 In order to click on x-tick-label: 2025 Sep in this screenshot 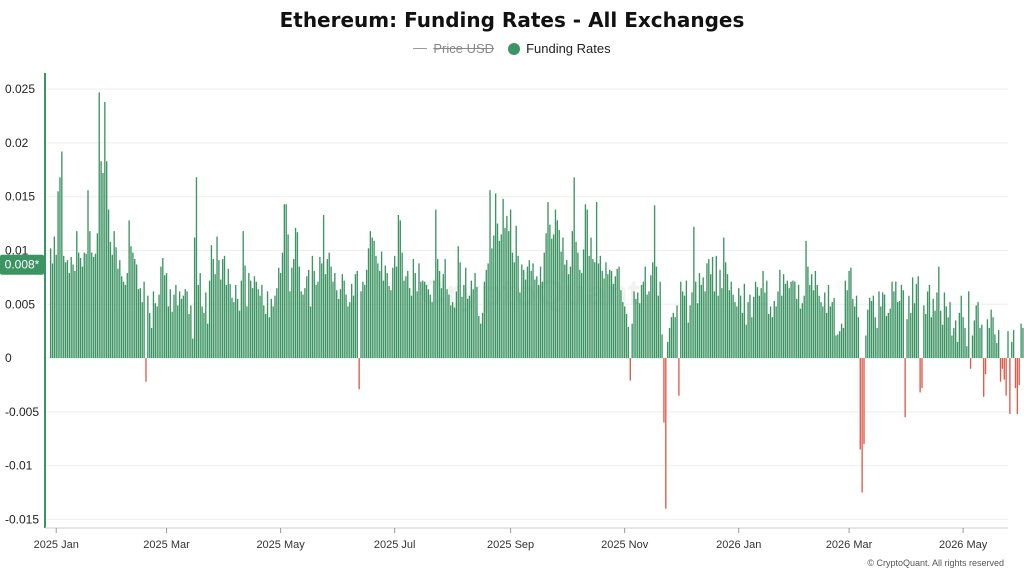, I will do `click(510, 545)`.